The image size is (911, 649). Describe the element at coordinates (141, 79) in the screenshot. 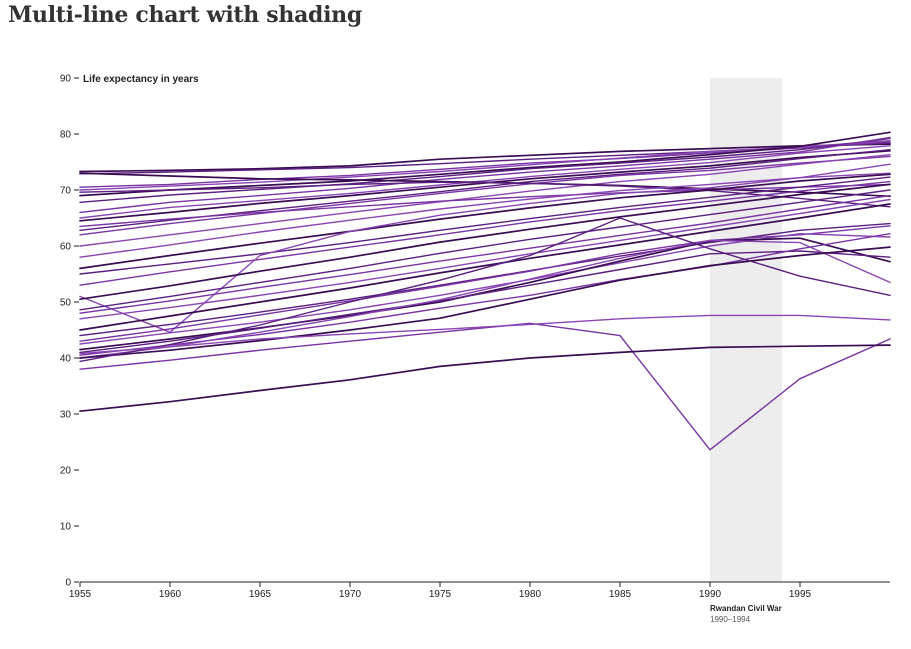

I see `y-axis-label: Life expectancy in years` at that location.